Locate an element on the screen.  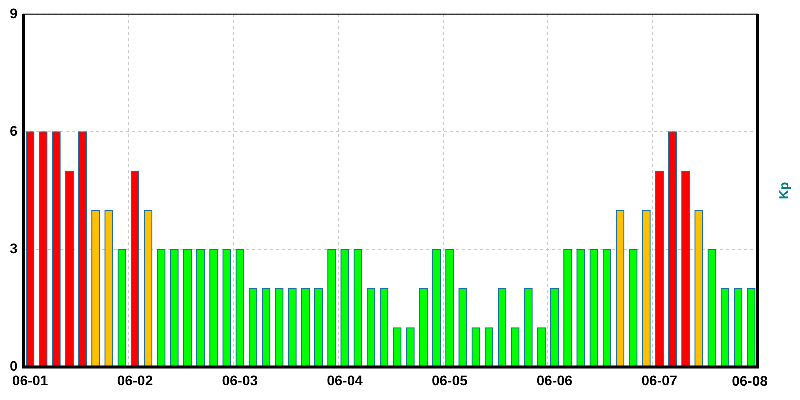
x-tick-label: 06-01 is located at coordinates (30, 380).